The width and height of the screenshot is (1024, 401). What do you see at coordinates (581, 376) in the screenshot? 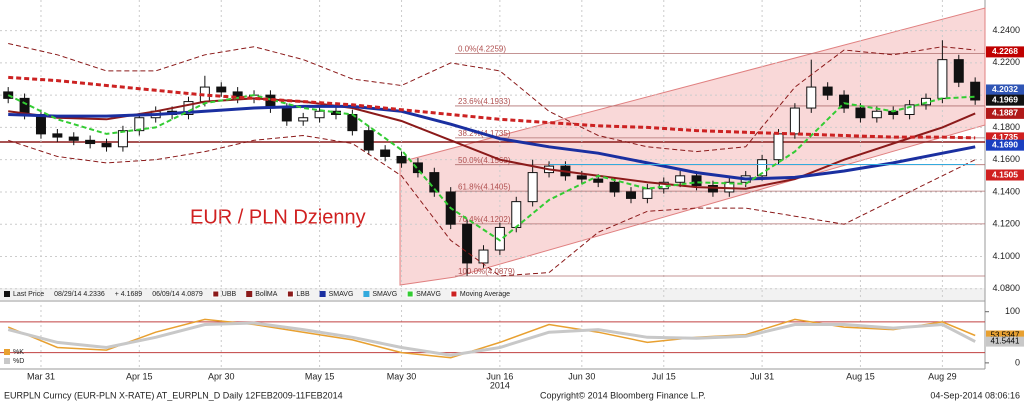
I see `x-tick-label: Jun 30` at bounding box center [581, 376].